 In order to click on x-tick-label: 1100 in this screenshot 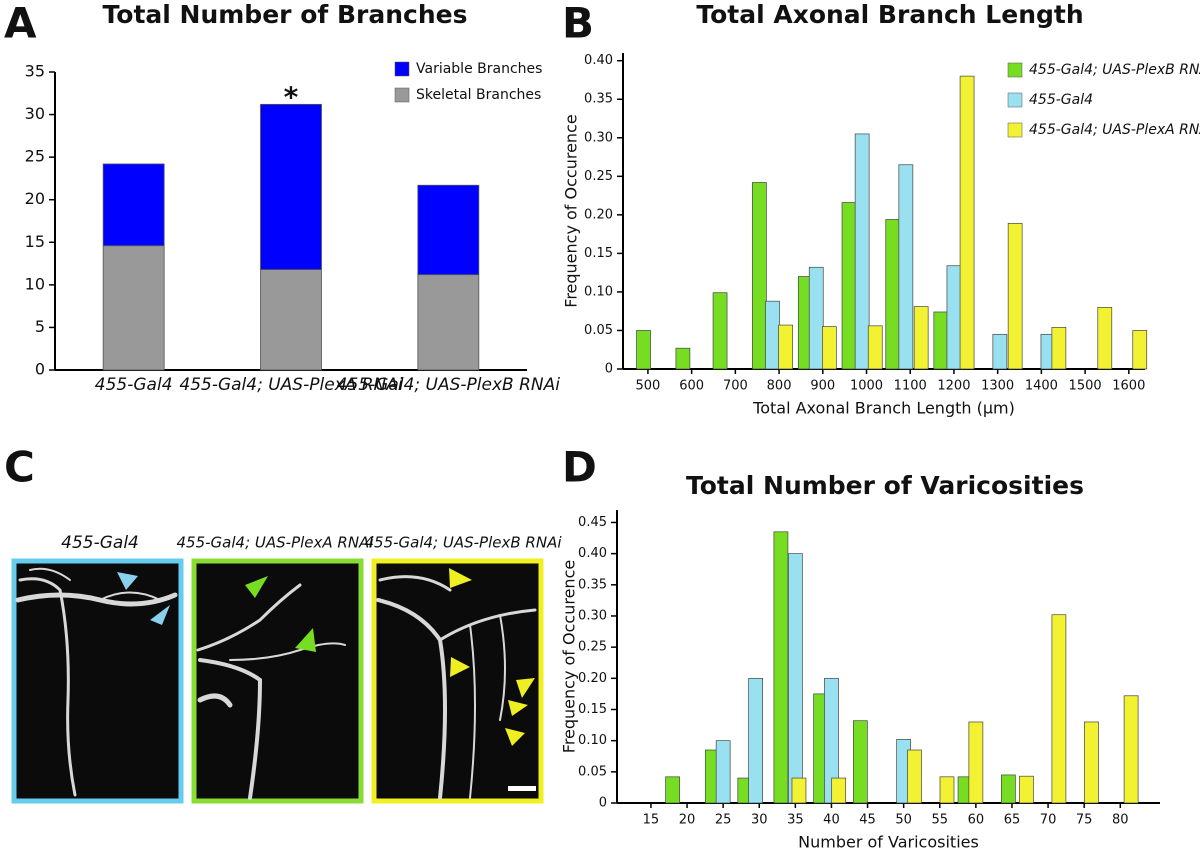, I will do `click(910, 386)`.